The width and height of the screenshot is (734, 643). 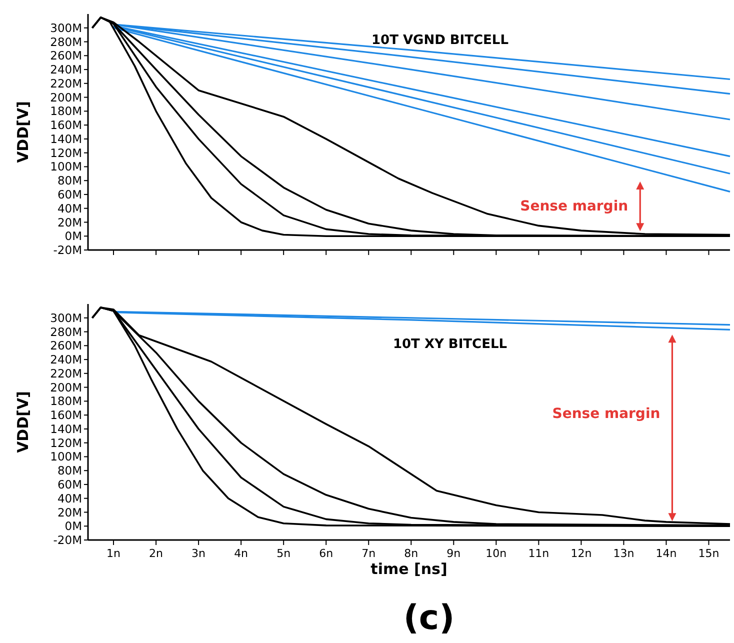 What do you see at coordinates (199, 553) in the screenshot?
I see `x-tick-label: 3n` at bounding box center [199, 553].